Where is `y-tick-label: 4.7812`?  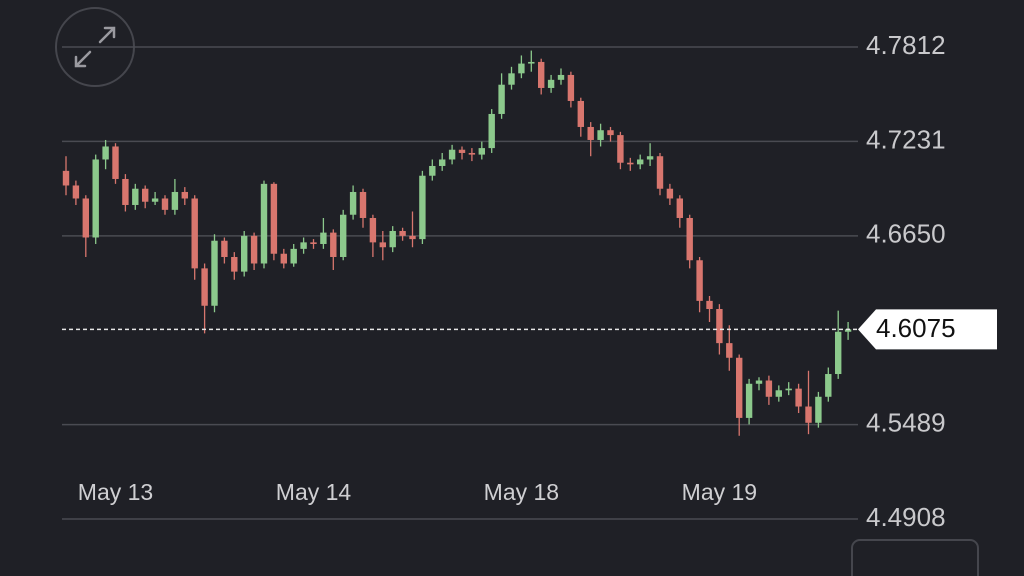 y-tick-label: 4.7812 is located at coordinates (906, 45).